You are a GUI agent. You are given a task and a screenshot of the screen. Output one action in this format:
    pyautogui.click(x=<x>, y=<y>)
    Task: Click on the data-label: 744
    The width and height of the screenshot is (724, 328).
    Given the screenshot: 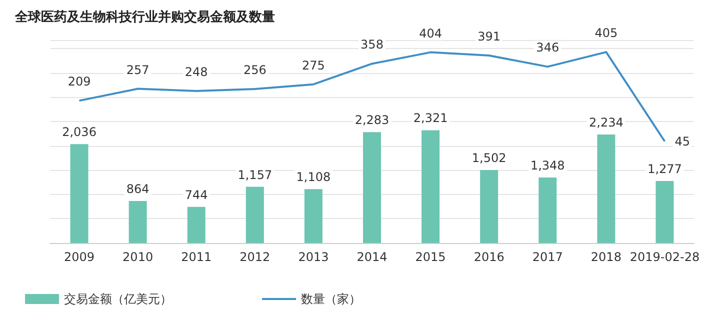 What is the action you would take?
    pyautogui.click(x=196, y=195)
    